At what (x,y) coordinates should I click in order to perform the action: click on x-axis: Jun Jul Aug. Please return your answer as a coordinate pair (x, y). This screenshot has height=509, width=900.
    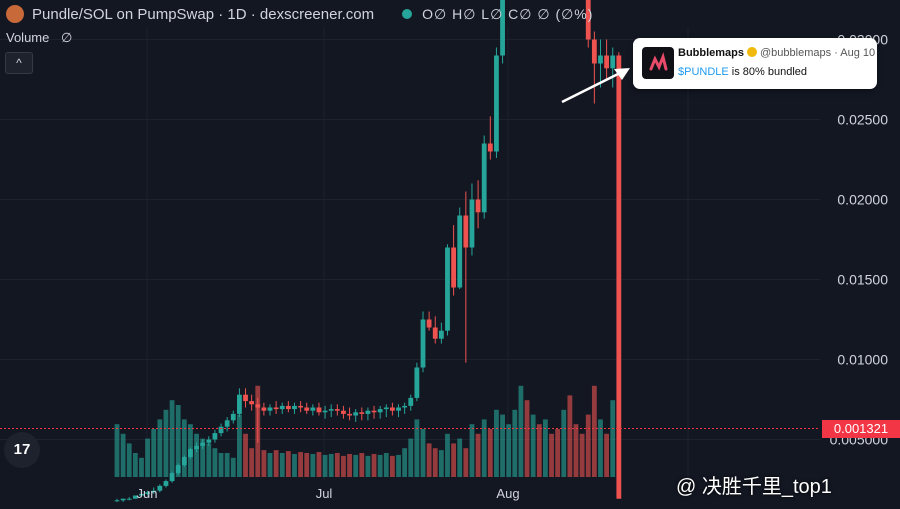
    Looking at the image, I should click on (328, 493).